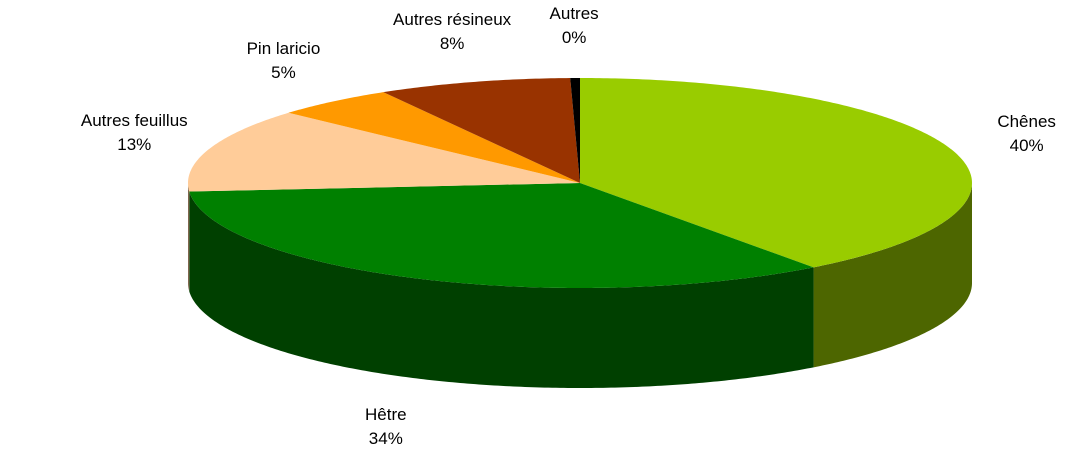 The height and width of the screenshot is (471, 1071). Describe the element at coordinates (283, 72) in the screenshot. I see `slice-value: 5%` at that location.